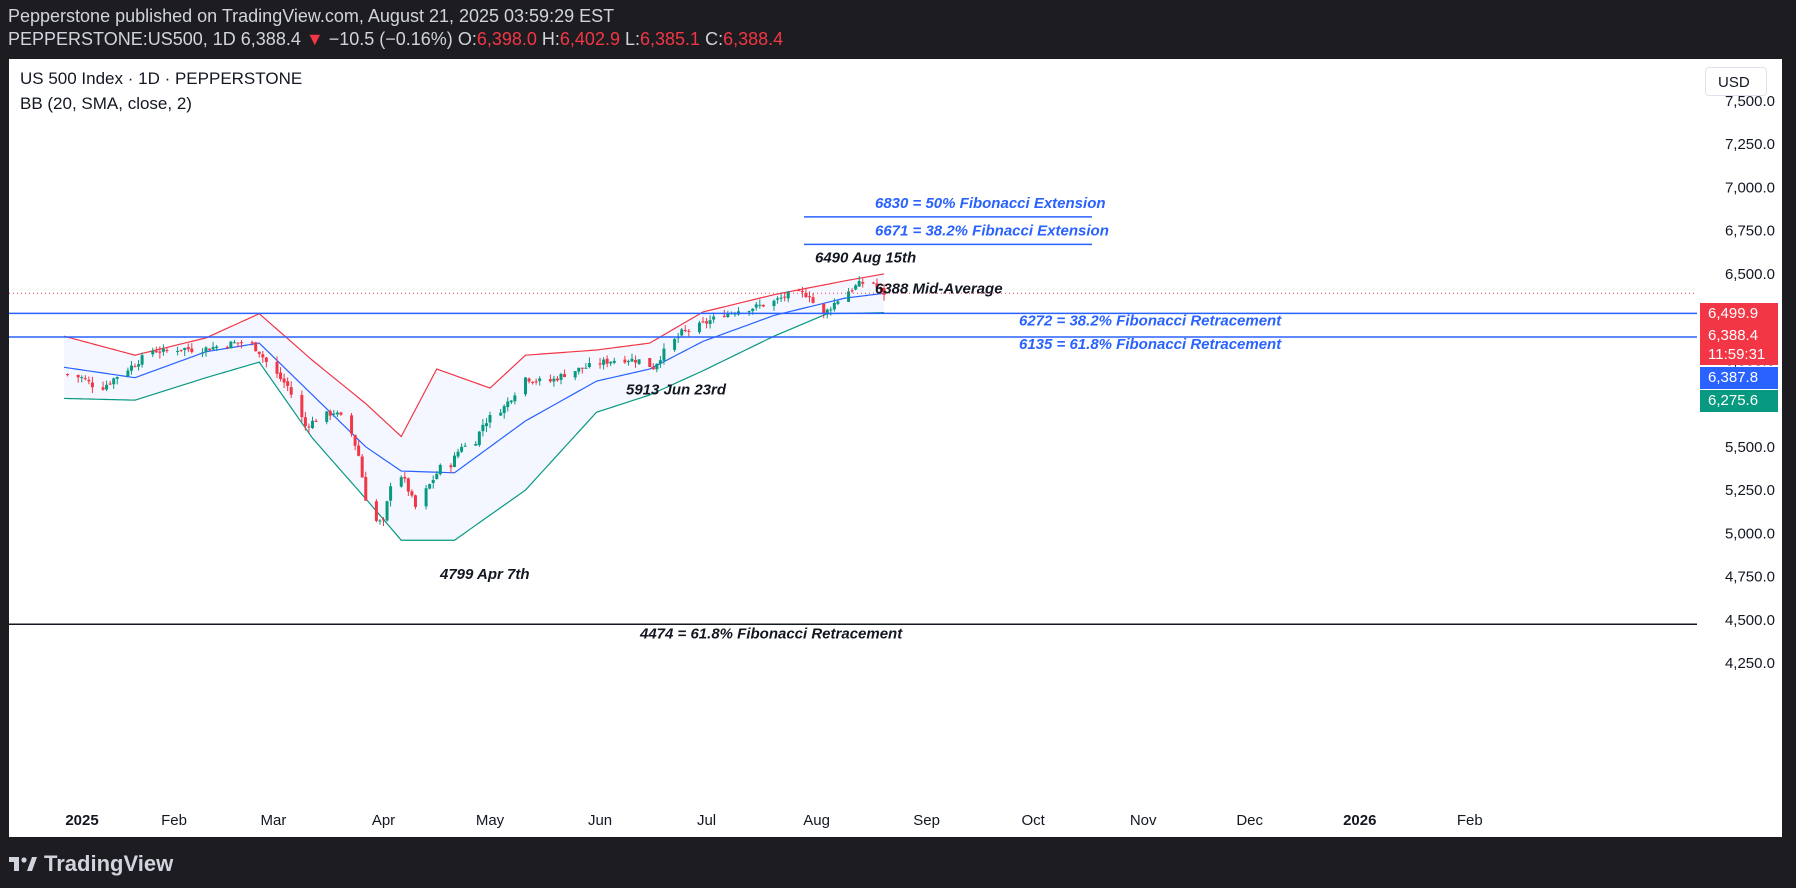 Image resolution: width=1796 pixels, height=888 pixels. I want to click on x-tick-label: Jul, so click(706, 820).